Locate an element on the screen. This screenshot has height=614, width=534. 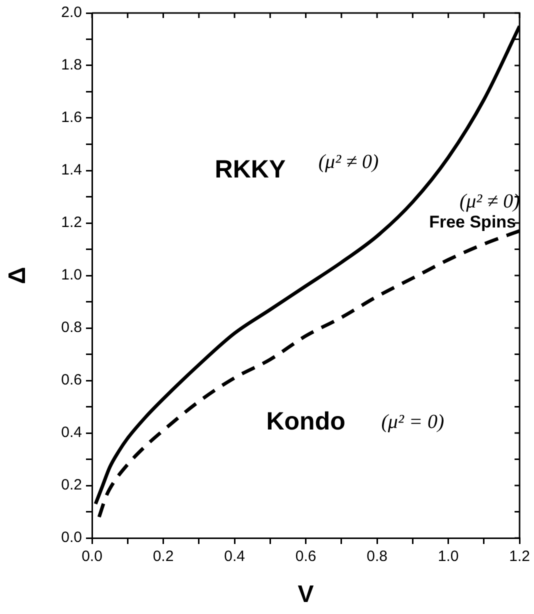
y-axis-title: Δ is located at coordinates (18, 275).